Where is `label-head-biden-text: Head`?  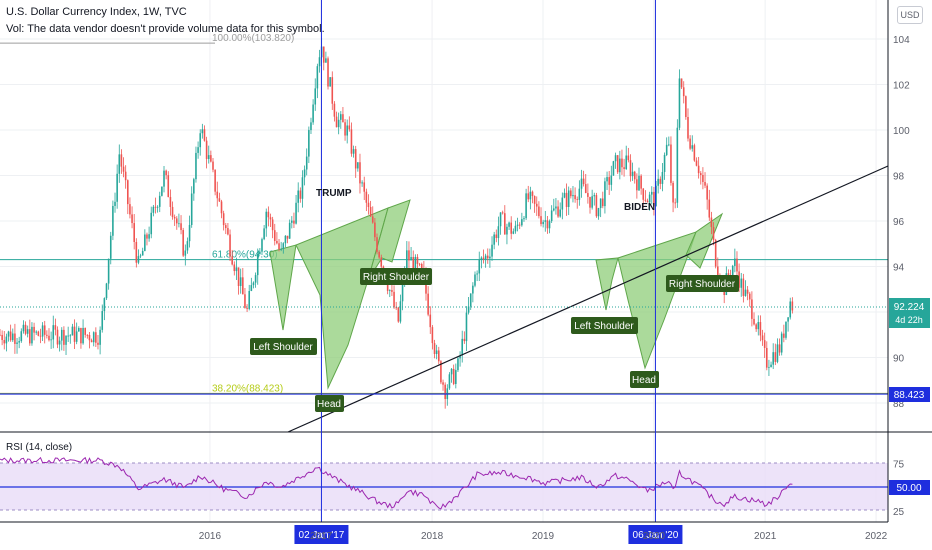 label-head-biden-text: Head is located at coordinates (644, 380).